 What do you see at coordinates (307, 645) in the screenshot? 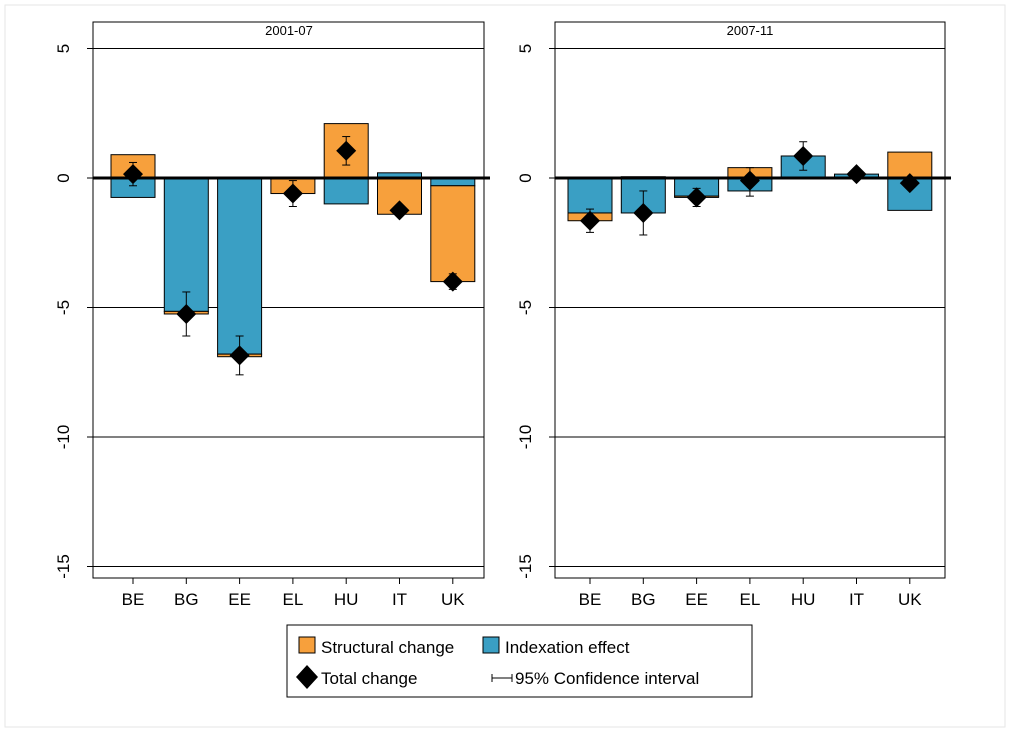
I see `legend-structural-swatch` at bounding box center [307, 645].